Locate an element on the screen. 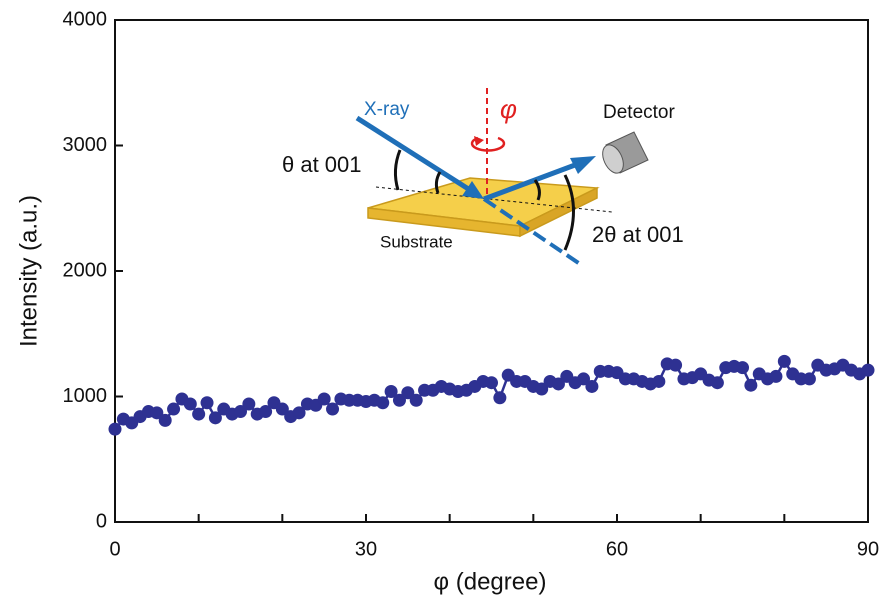 This screenshot has width=884, height=610. two-theta-label: 2θ at 001 is located at coordinates (638, 234).